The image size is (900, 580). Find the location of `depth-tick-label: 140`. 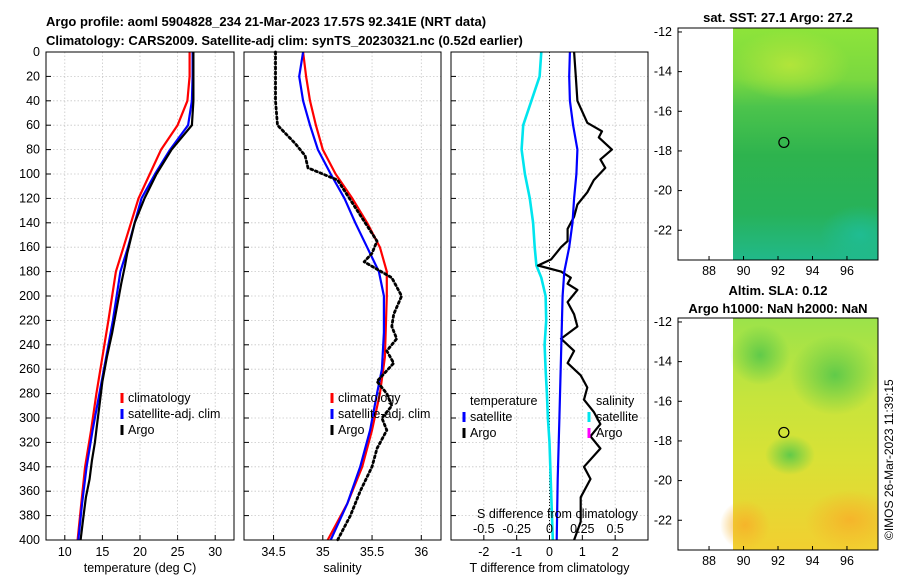

depth-tick-label: 140 is located at coordinates (29, 223).